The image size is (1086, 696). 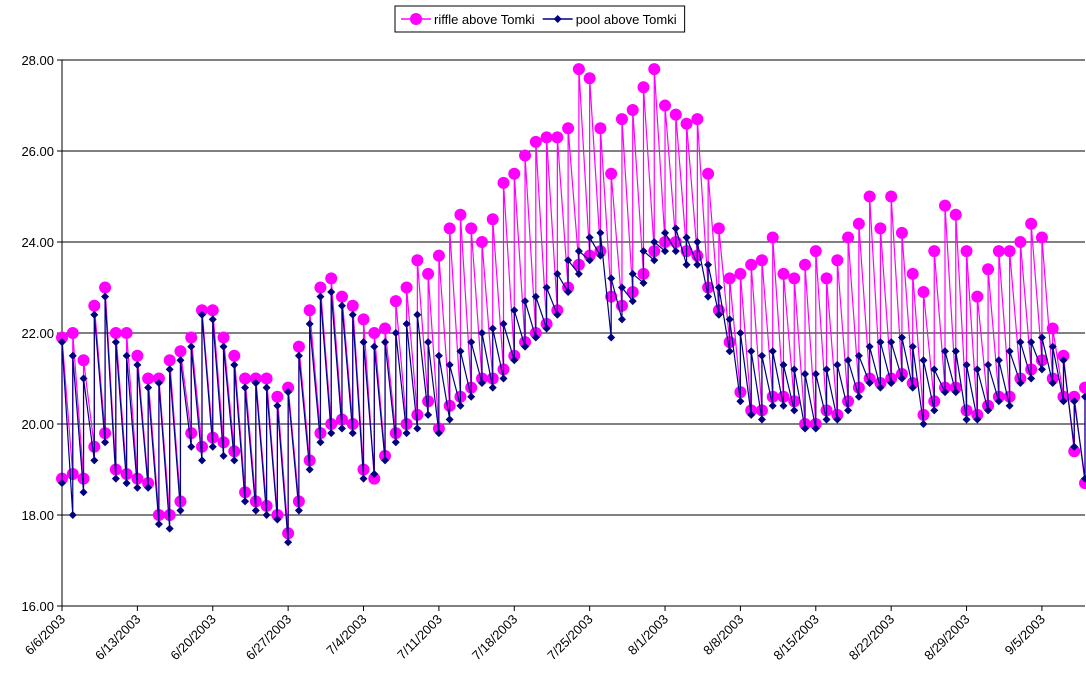 I want to click on y-tick-label: 24.00, so click(x=37, y=242).